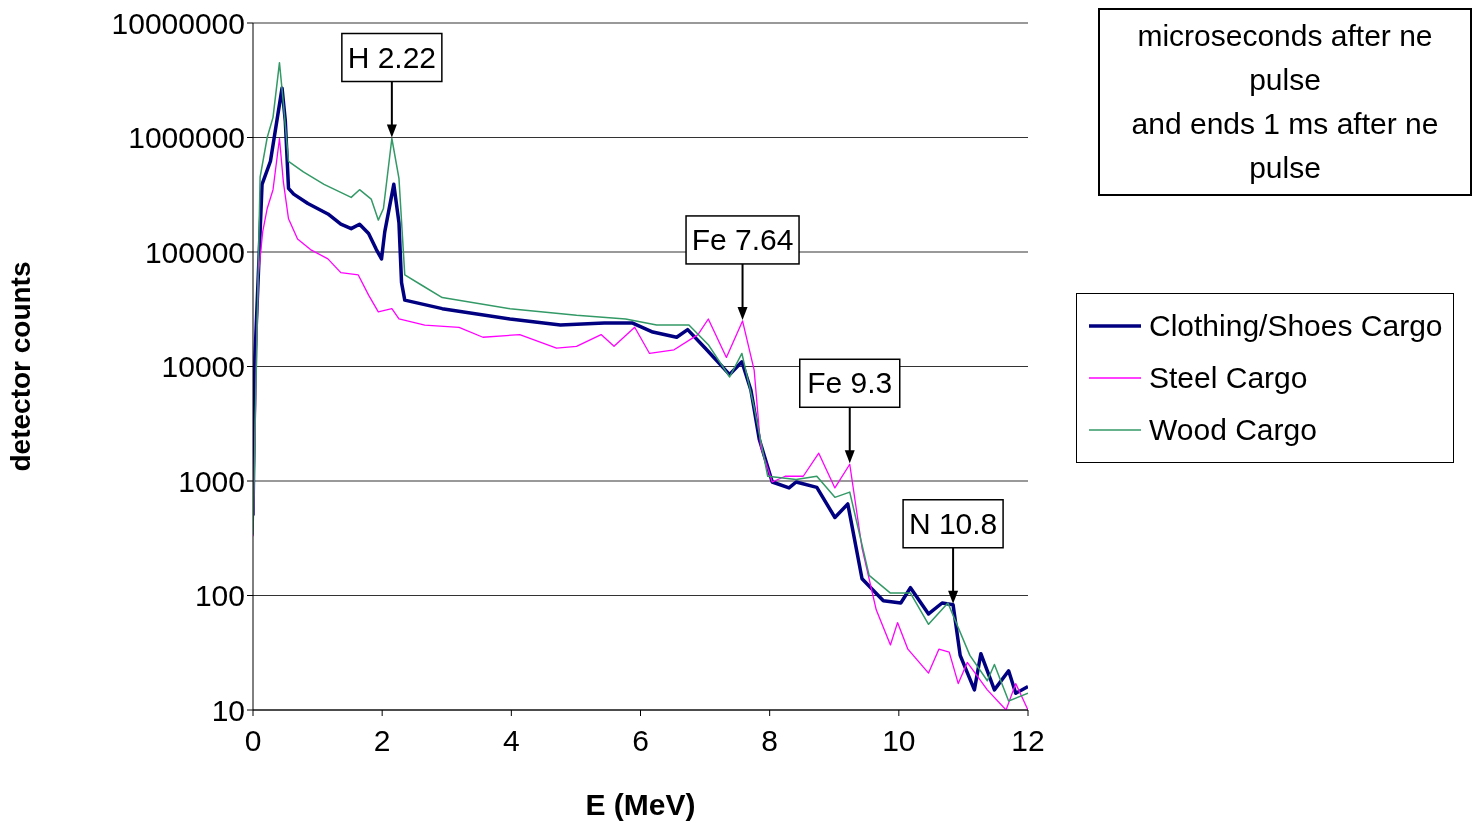 Image resolution: width=1480 pixels, height=833 pixels. Describe the element at coordinates (1296, 326) in the screenshot. I see `legend-label: Clothing/Shoes Cargo` at that location.